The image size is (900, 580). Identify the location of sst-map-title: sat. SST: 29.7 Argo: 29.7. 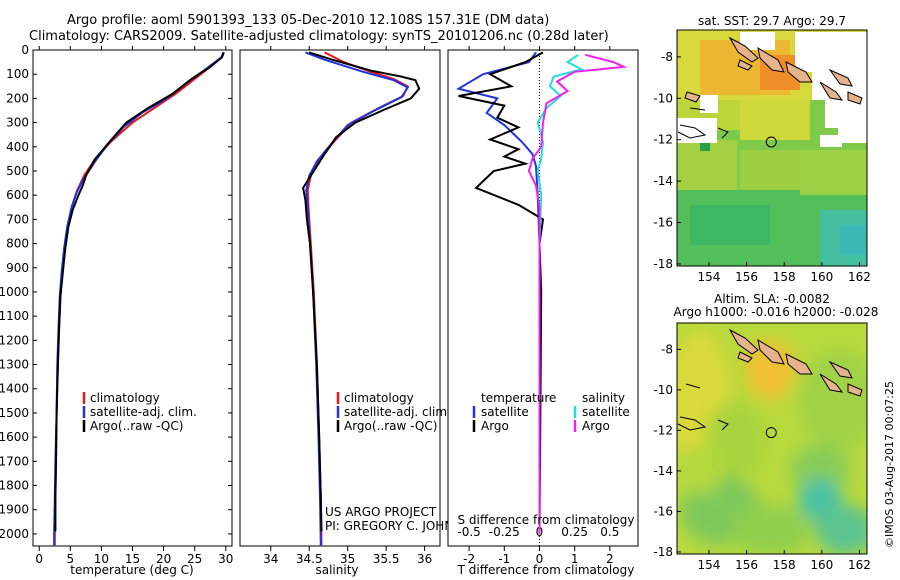
(772, 21).